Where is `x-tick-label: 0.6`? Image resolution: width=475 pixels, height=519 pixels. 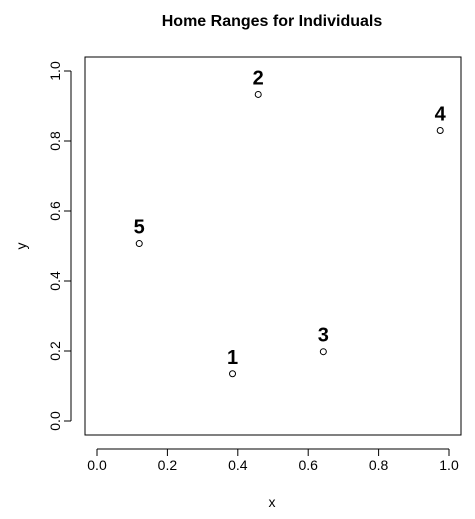
x-tick-label: 0.6 is located at coordinates (308, 465).